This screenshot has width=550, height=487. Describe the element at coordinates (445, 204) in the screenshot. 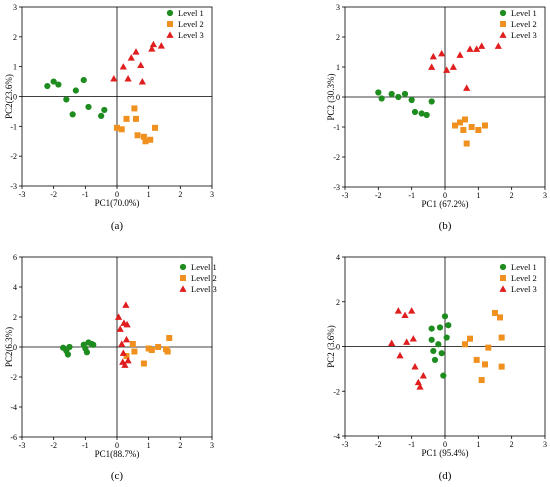

I see `x-axis-label: PC1 (67.2%)` at that location.